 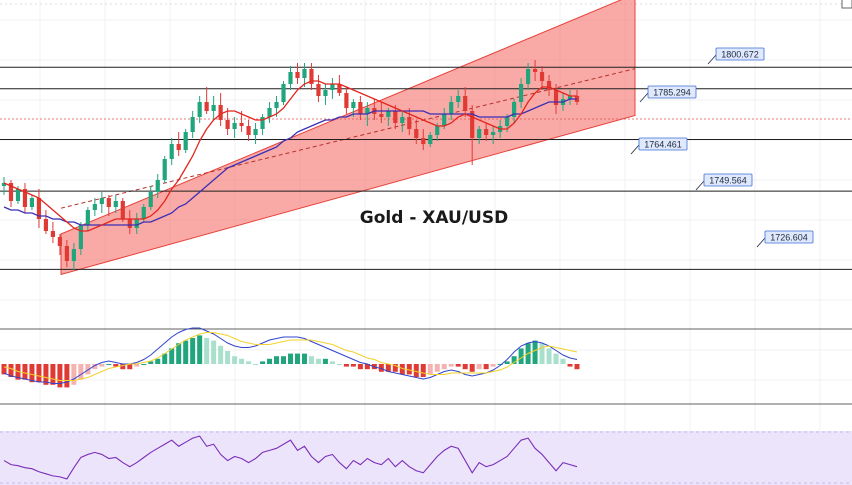 What do you see at coordinates (434, 218) in the screenshot?
I see `chart-title: Gold - XAU/USD` at bounding box center [434, 218].